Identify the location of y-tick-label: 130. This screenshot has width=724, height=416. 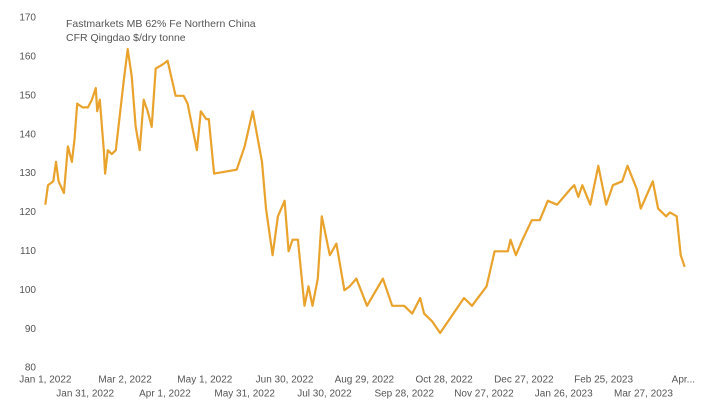
(27, 173).